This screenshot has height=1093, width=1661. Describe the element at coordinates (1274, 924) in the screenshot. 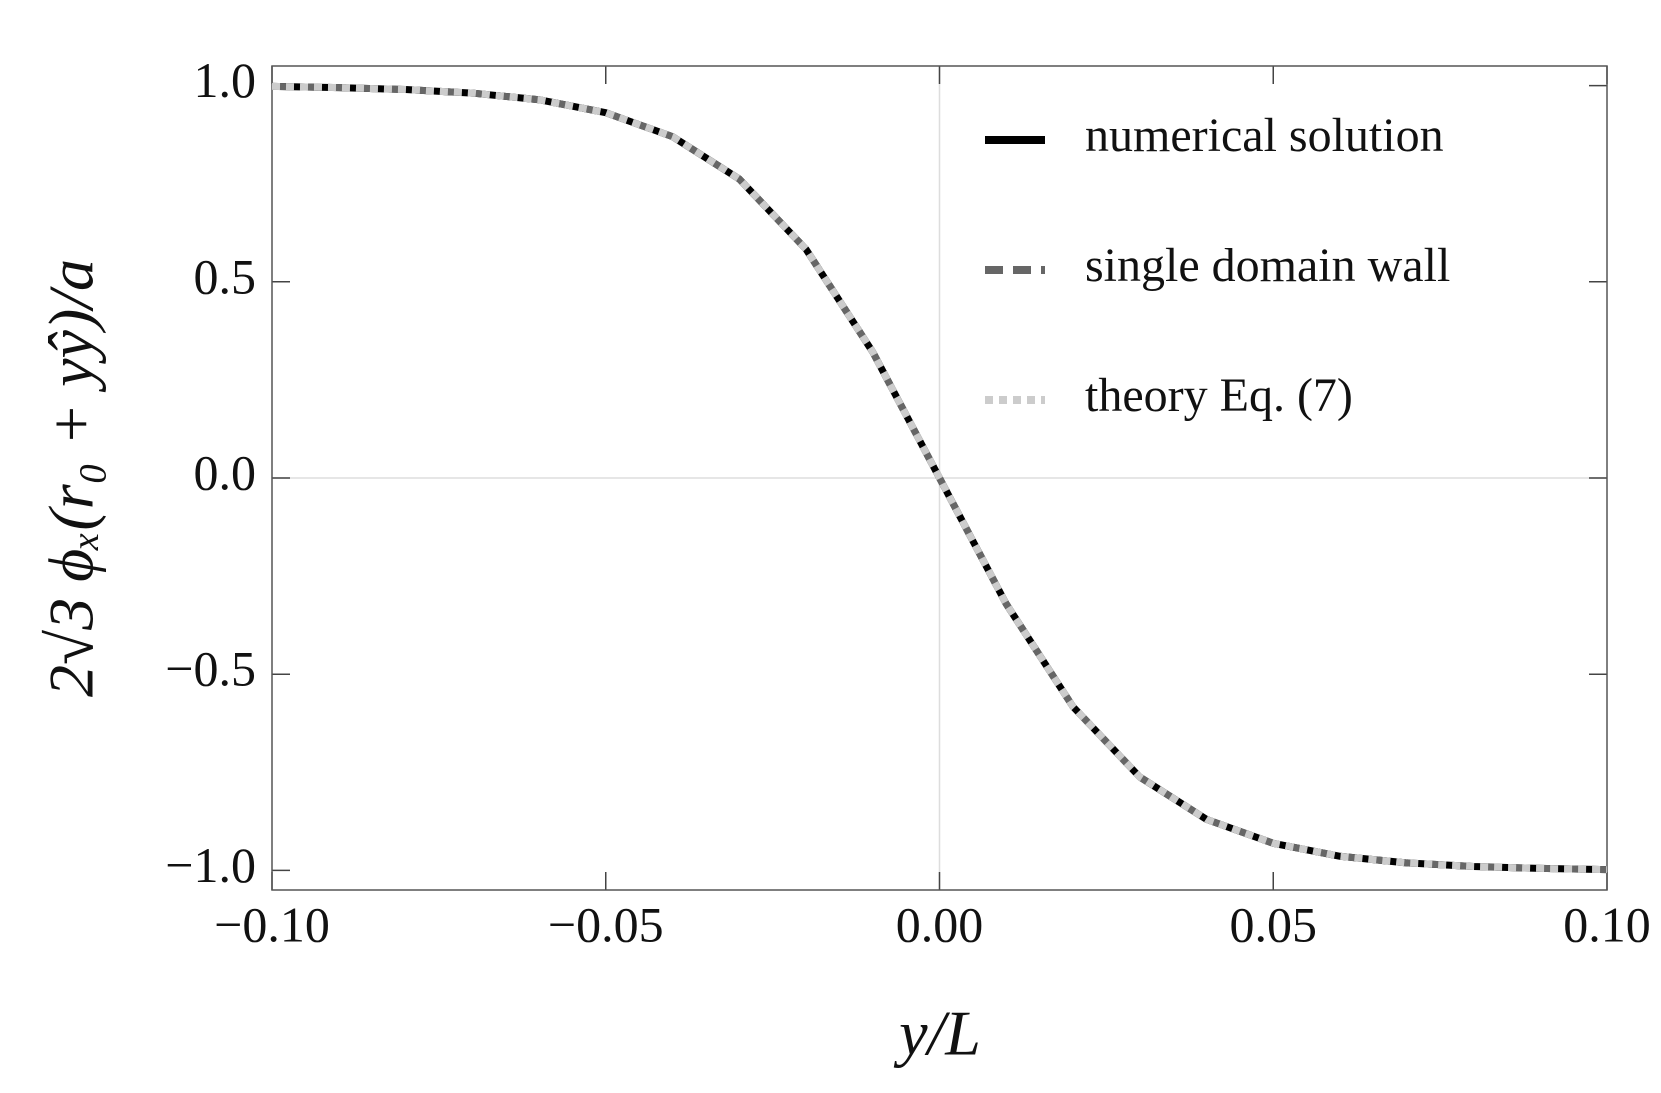

I see `x-tick-label: 0.05` at that location.